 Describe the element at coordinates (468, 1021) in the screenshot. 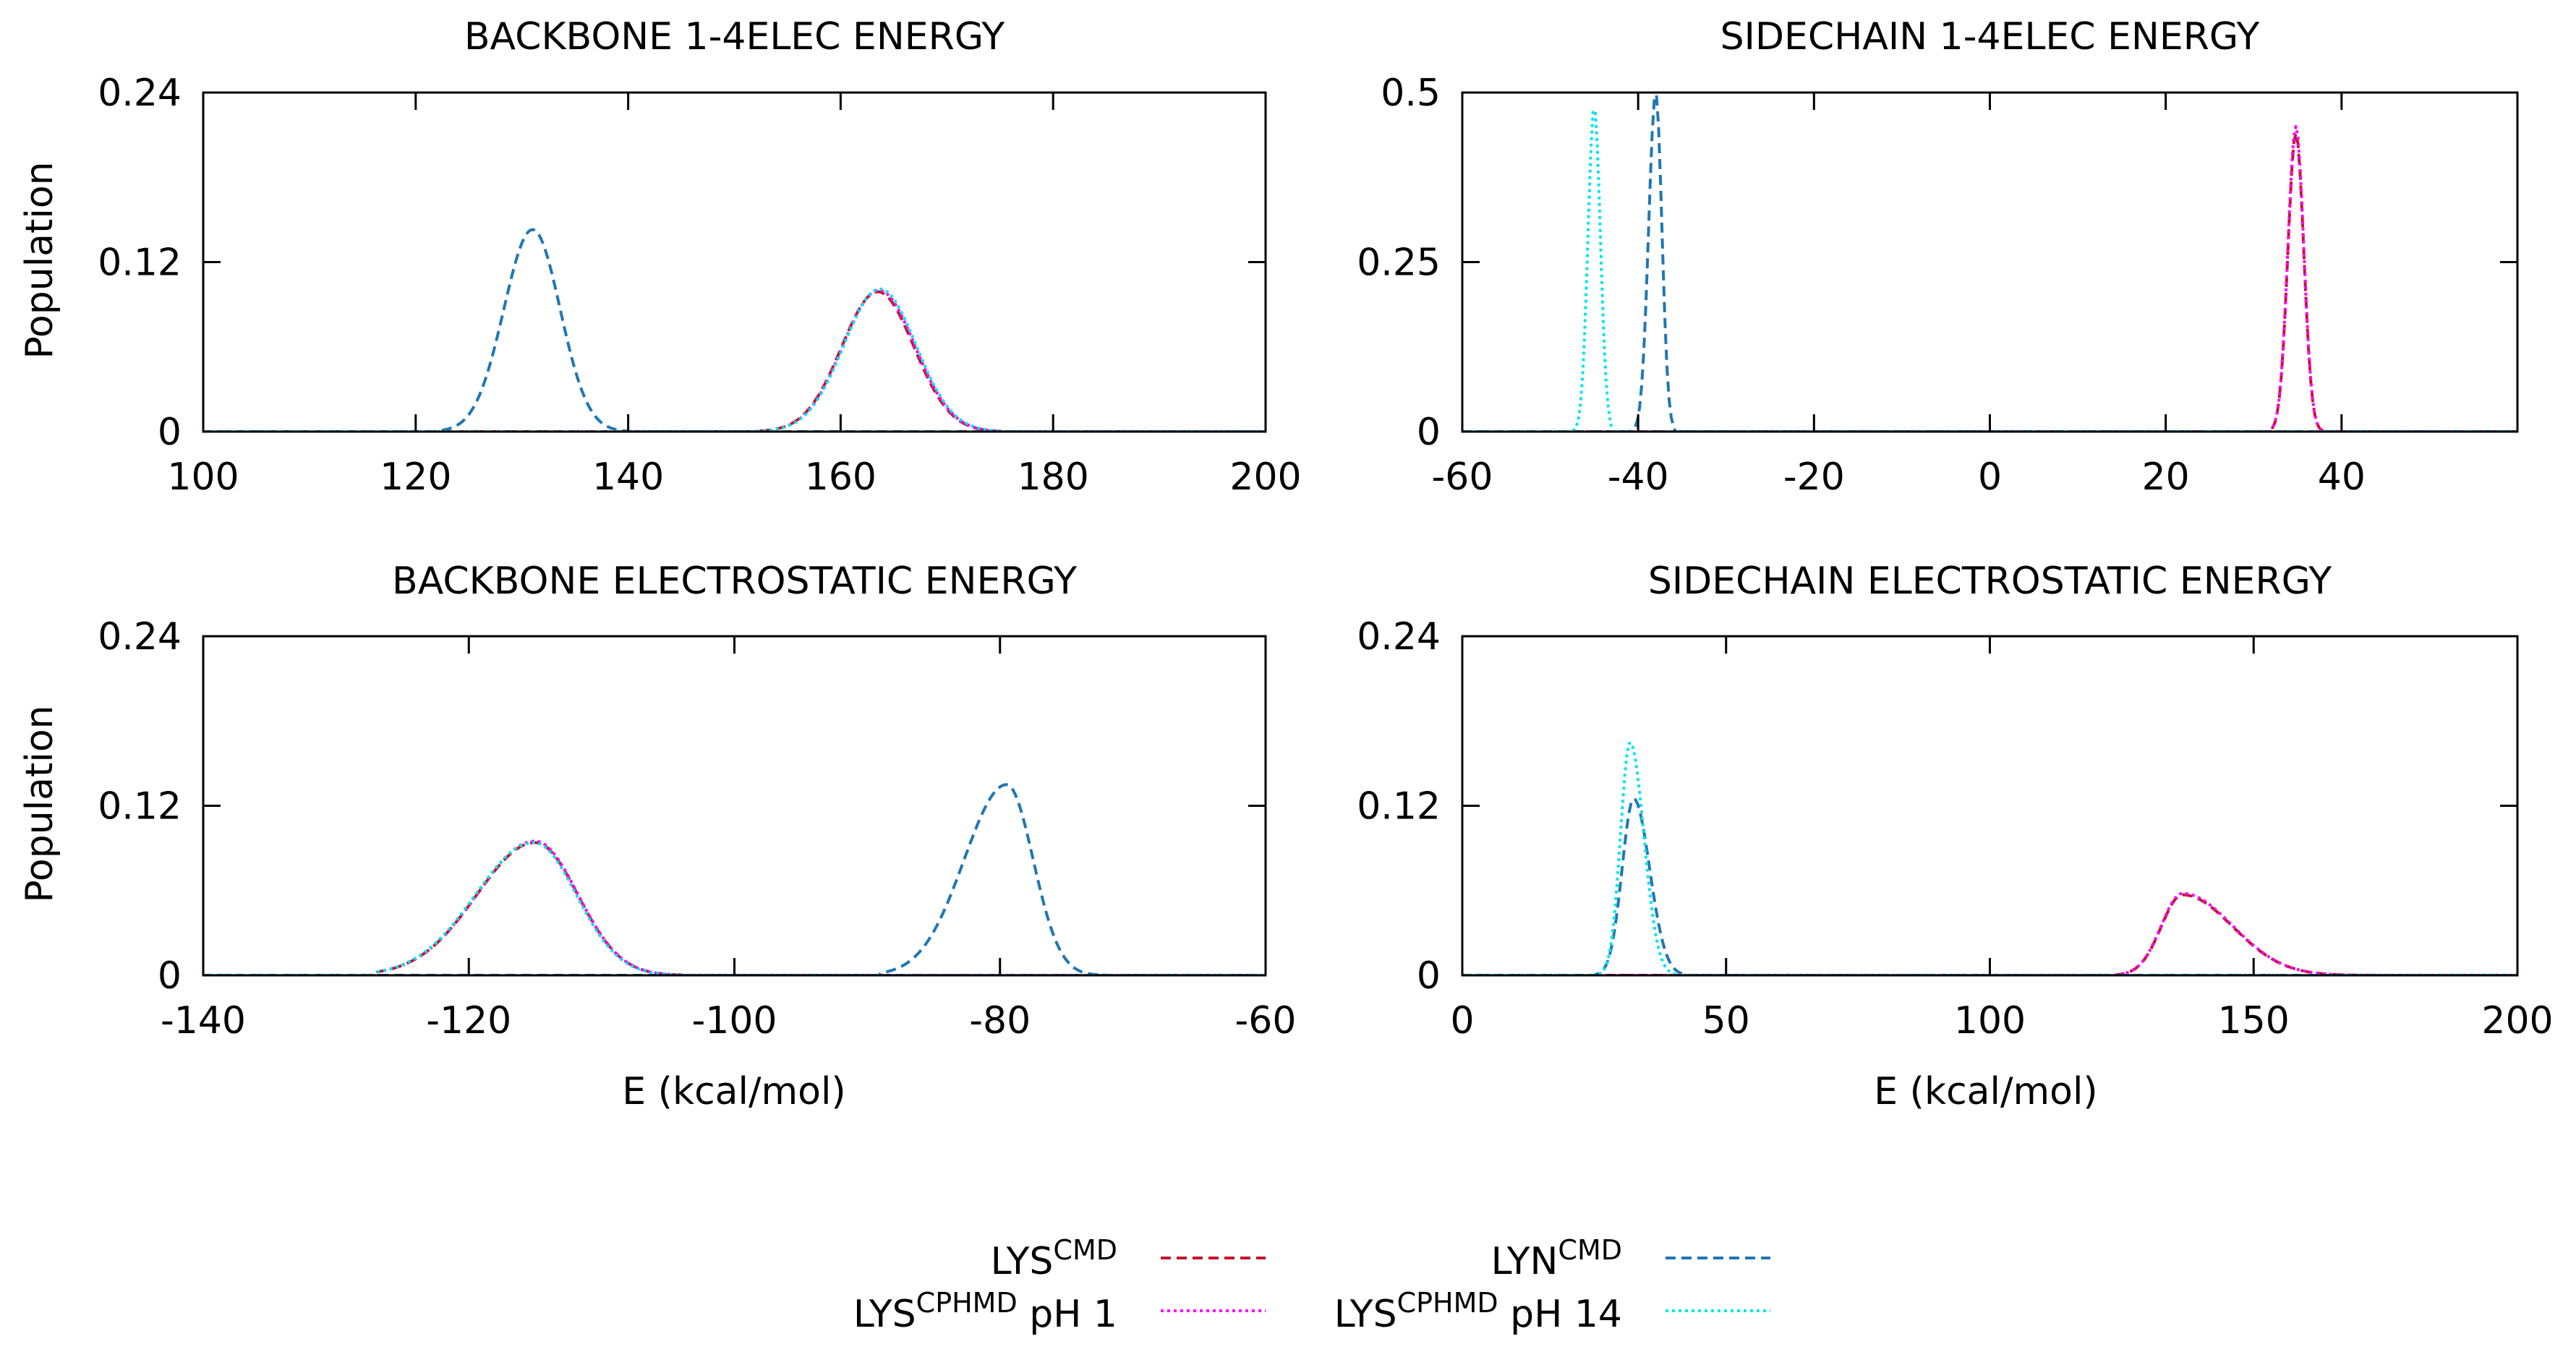

I see `x-tick-label: -120` at that location.